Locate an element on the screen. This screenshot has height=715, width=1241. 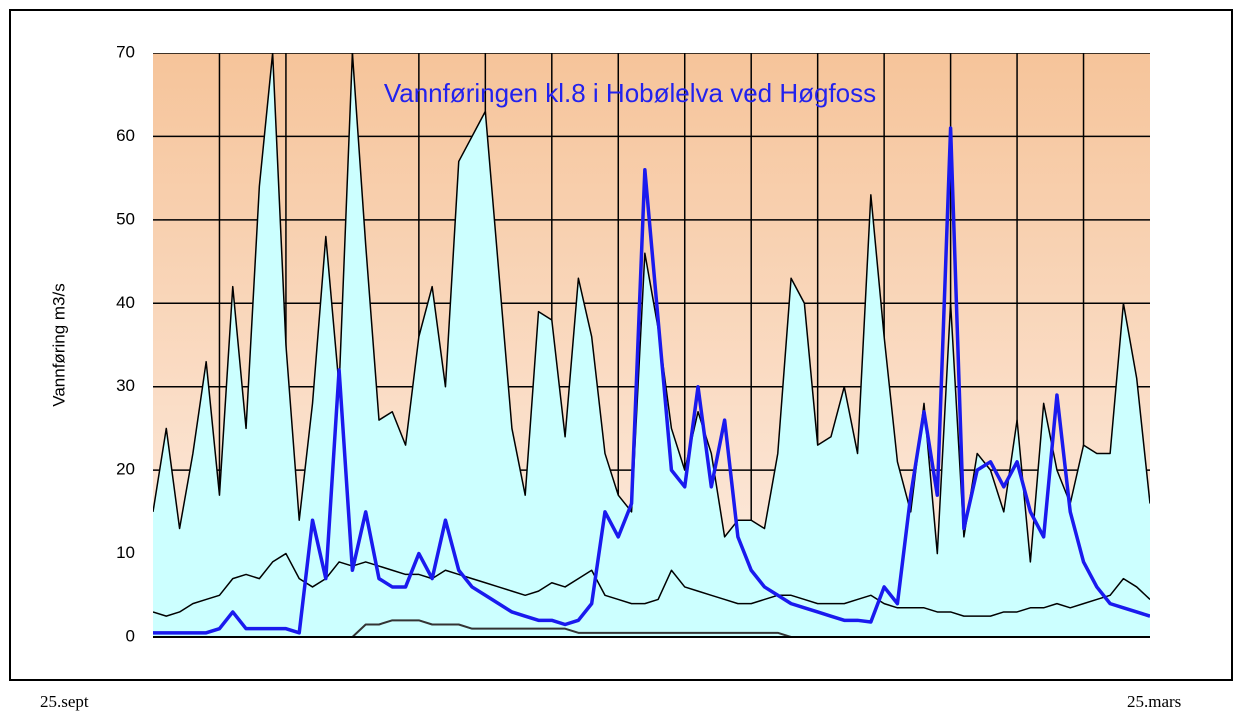
y-tick-label: 30 is located at coordinates (125, 385).